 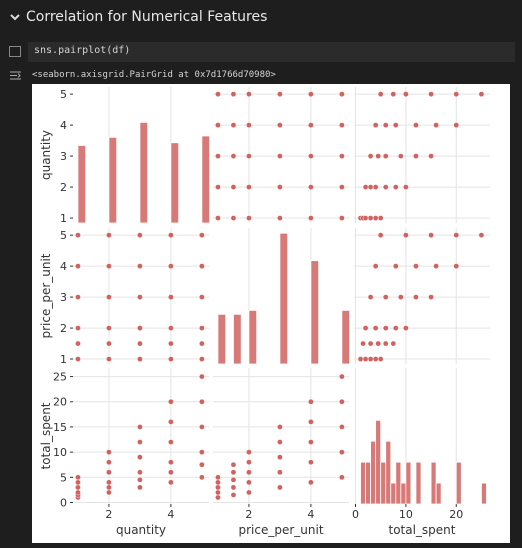 What do you see at coordinates (82, 50) in the screenshot?
I see `code-text: sns.pairplot(df)` at bounding box center [82, 50].